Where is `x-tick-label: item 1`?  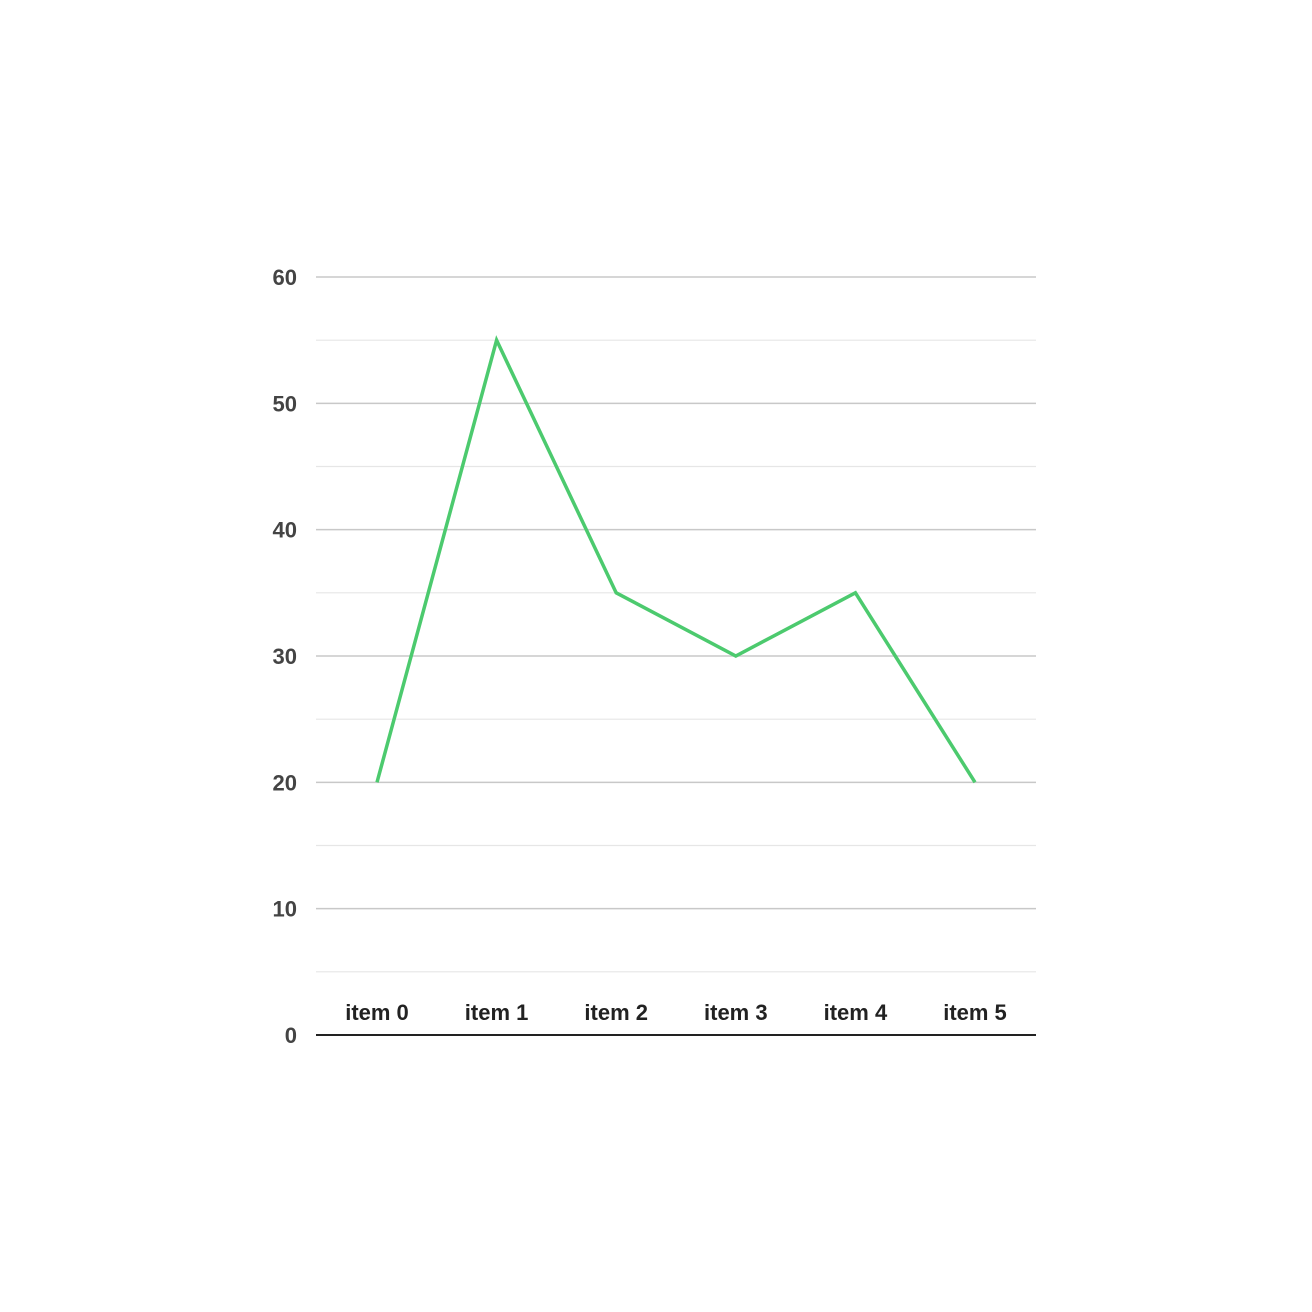 x-tick-label: item 1 is located at coordinates (497, 1012).